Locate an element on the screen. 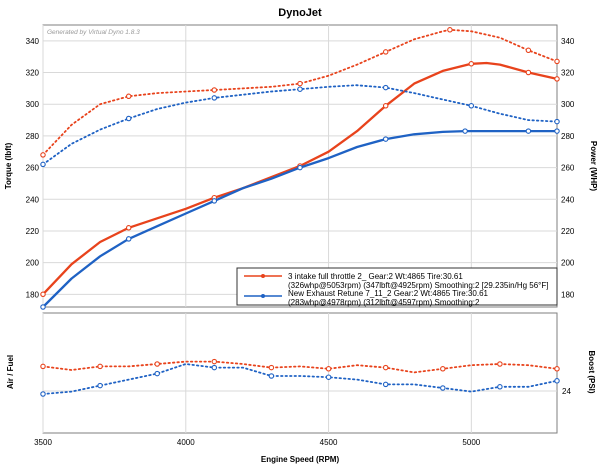 This screenshot has height=473, width=600. rpm-tick-label: 5000 is located at coordinates (471, 442).